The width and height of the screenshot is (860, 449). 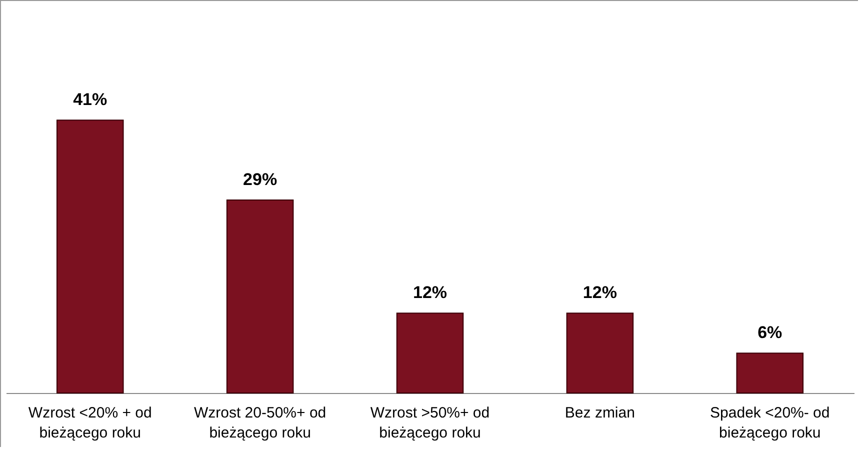 What do you see at coordinates (599, 413) in the screenshot?
I see `x-tick-label: Bez zmian` at bounding box center [599, 413].